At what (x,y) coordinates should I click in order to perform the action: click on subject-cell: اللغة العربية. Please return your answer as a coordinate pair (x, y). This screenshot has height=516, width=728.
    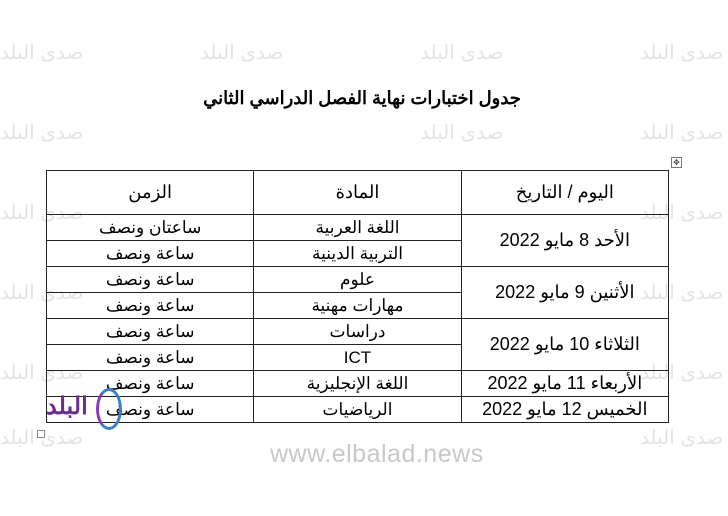
    Looking at the image, I should click on (357, 227).